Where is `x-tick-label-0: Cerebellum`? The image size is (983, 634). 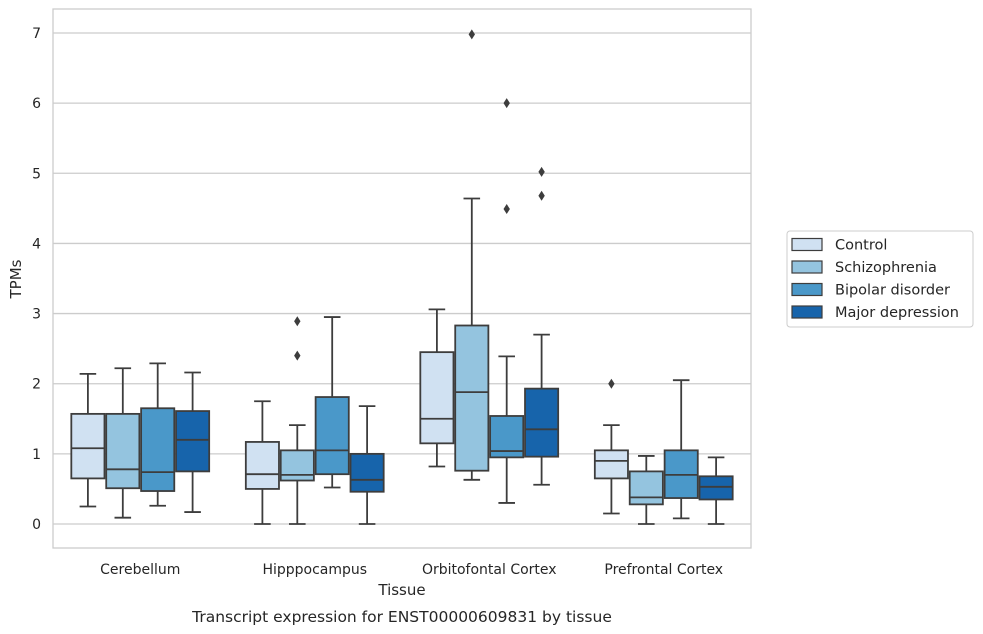 x-tick-label-0: Cerebellum is located at coordinates (140, 570).